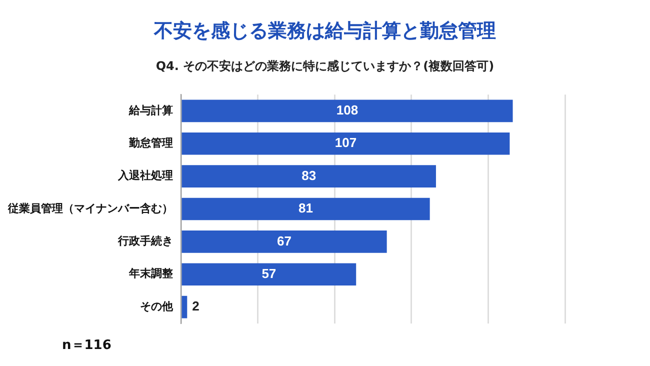 The width and height of the screenshot is (650, 366). I want to click on y-tick-label: 従業員管理（マイナンバー含む）, so click(90, 208).